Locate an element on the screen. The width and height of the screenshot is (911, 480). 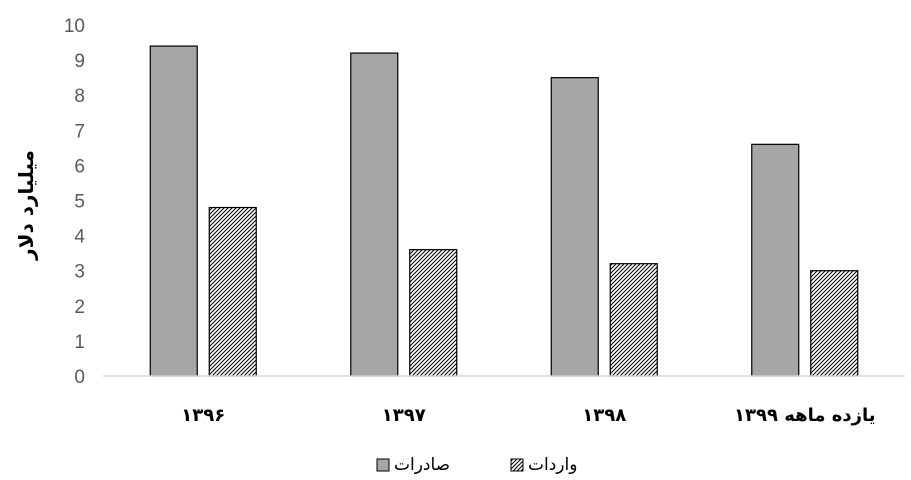
legend-swatch-imports is located at coordinates (517, 465).